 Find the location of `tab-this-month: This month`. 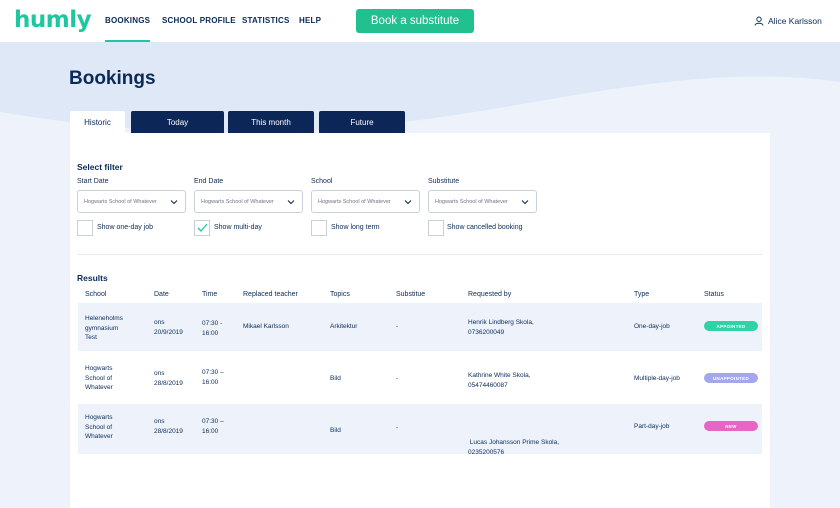

tab-this-month: This month is located at coordinates (271, 122).